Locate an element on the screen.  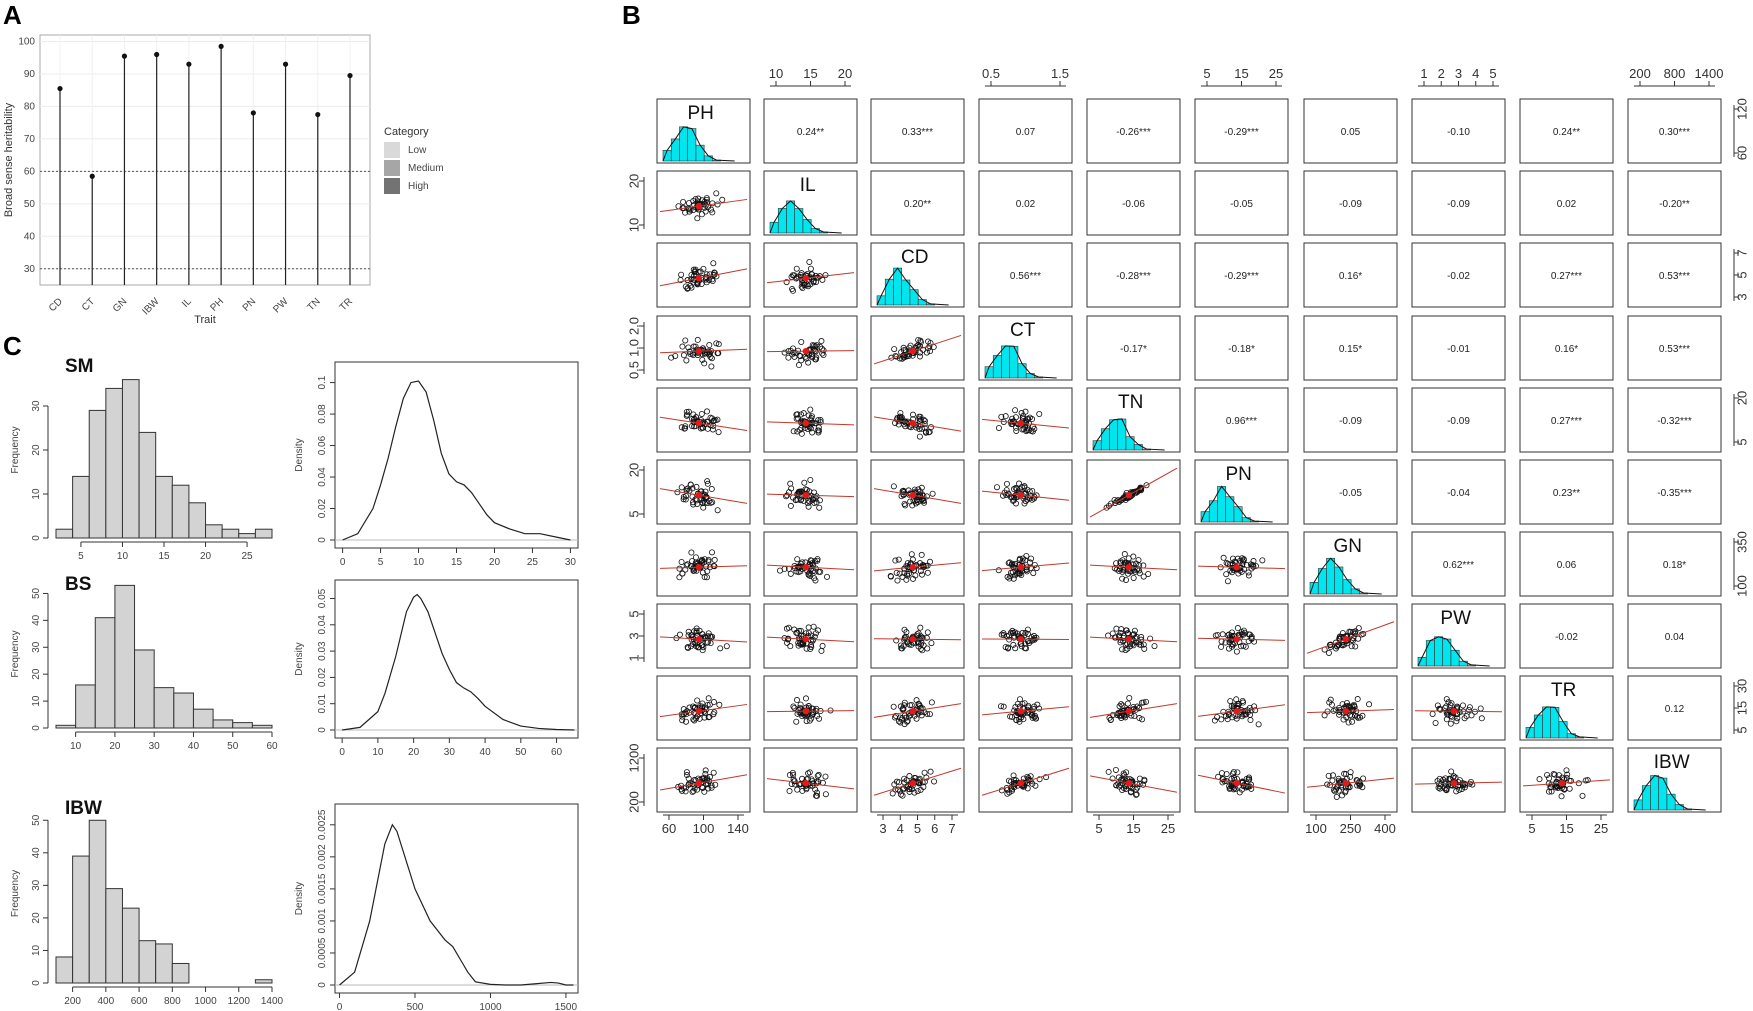
point-il is located at coordinates (189, 64).